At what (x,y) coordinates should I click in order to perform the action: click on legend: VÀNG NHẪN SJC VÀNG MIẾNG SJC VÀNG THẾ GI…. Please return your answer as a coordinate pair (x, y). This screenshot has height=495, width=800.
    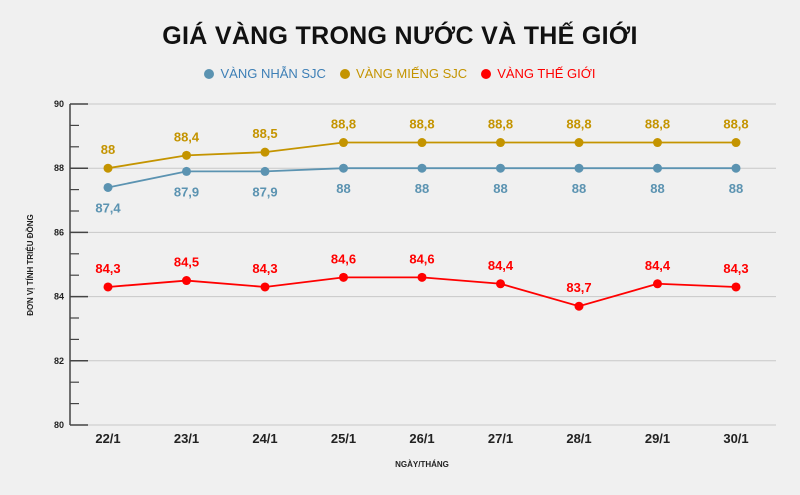
    Looking at the image, I should click on (400, 73).